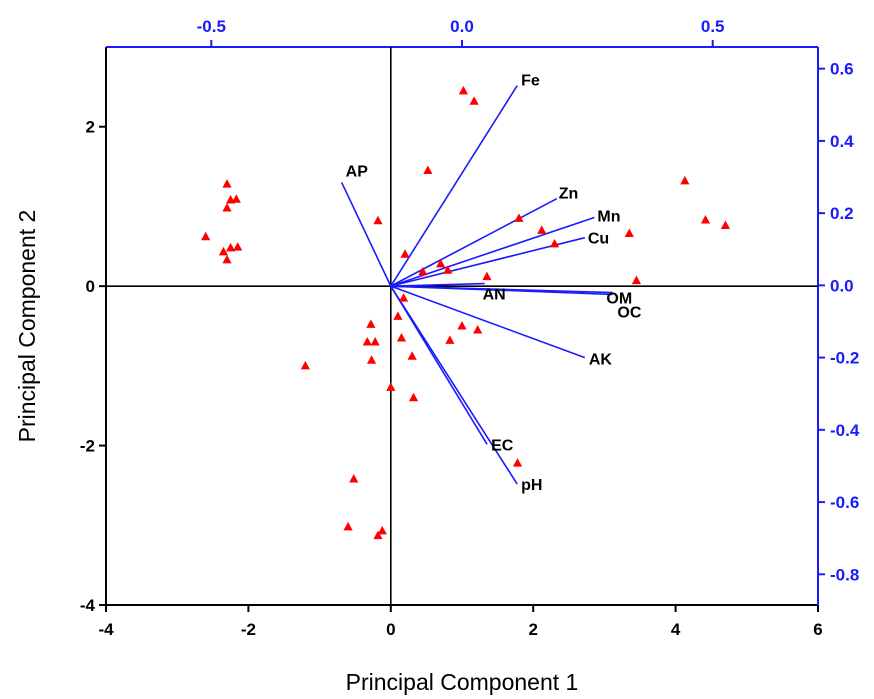 This screenshot has width=874, height=699. I want to click on top-tick-label: -0.5, so click(211, 26).